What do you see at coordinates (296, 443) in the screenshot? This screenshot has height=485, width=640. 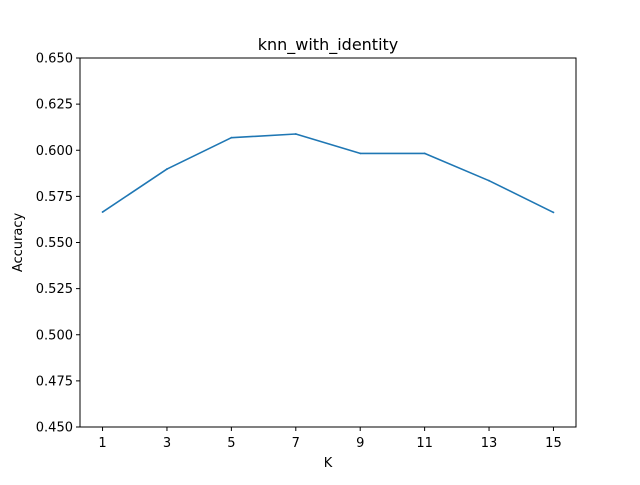 I see `x-tick-label: 7` at bounding box center [296, 443].